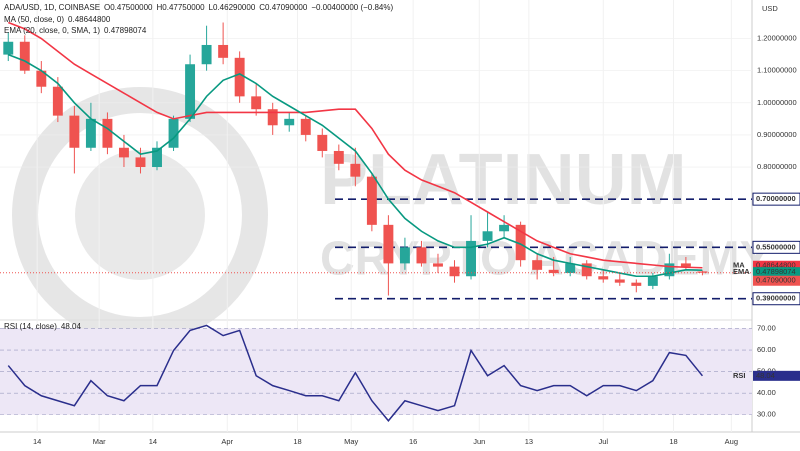  What do you see at coordinates (603, 441) in the screenshot?
I see `x-tick-label: Jul` at bounding box center [603, 441].